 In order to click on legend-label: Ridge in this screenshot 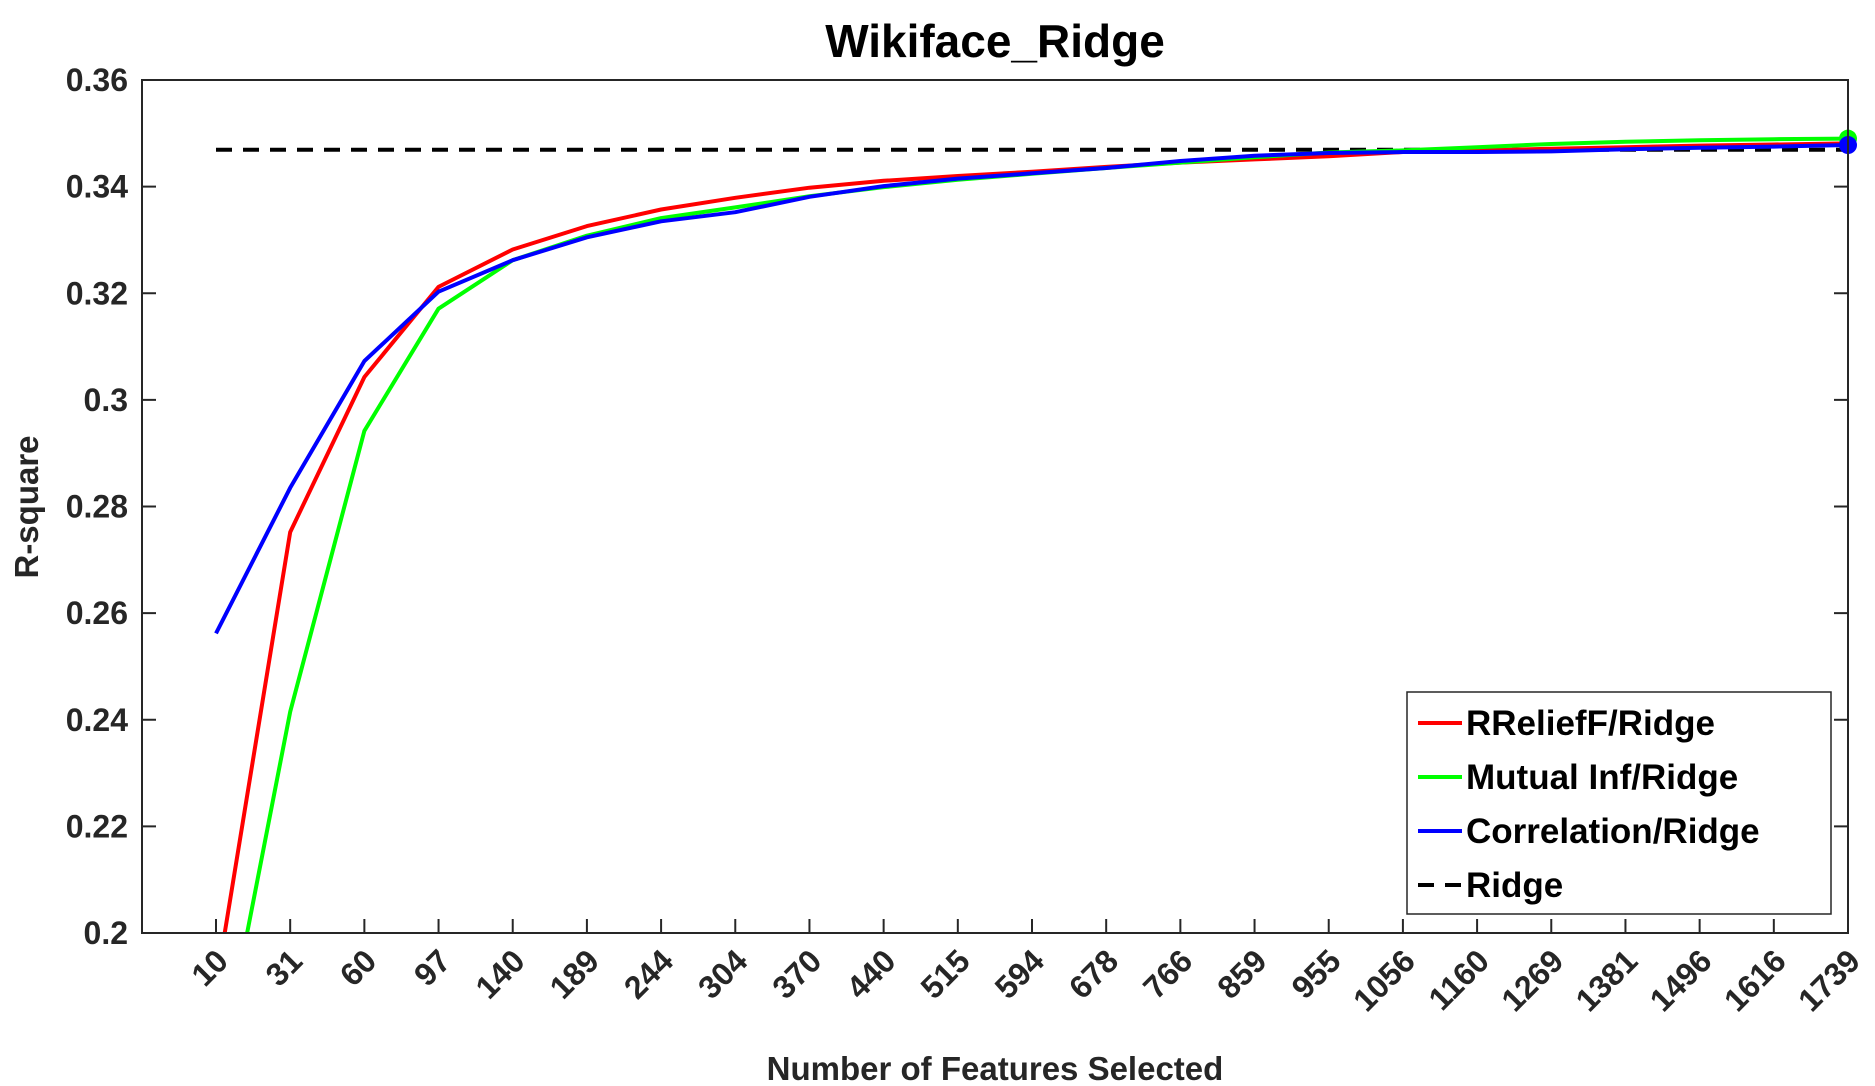, I will do `click(1514, 885)`.